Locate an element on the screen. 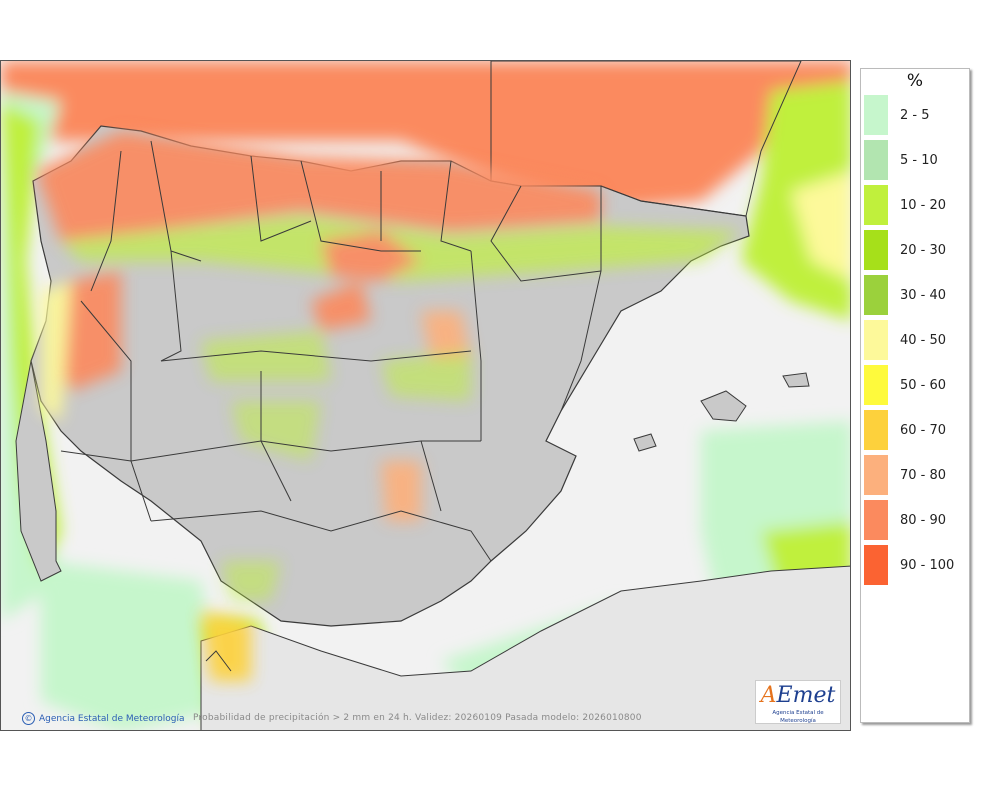 Image resolution: width=1000 pixels, height=790 pixels. legend-unit: % is located at coordinates (915, 81).